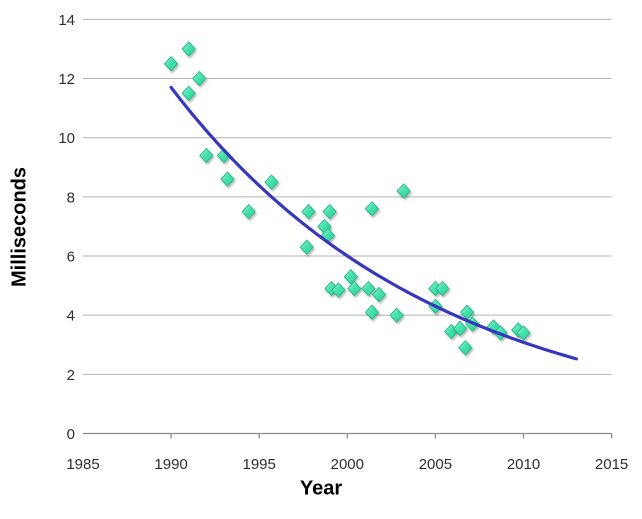 This screenshot has width=642, height=519. What do you see at coordinates (71, 375) in the screenshot?
I see `y-tick-label: 2` at bounding box center [71, 375].